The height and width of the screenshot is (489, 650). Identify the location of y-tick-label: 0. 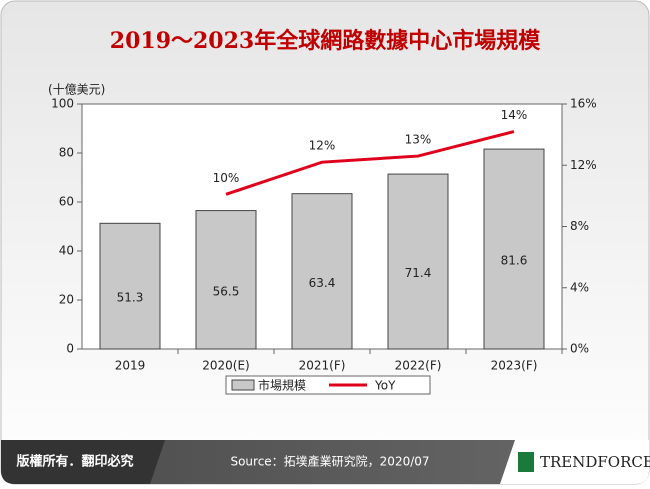
(70, 349).